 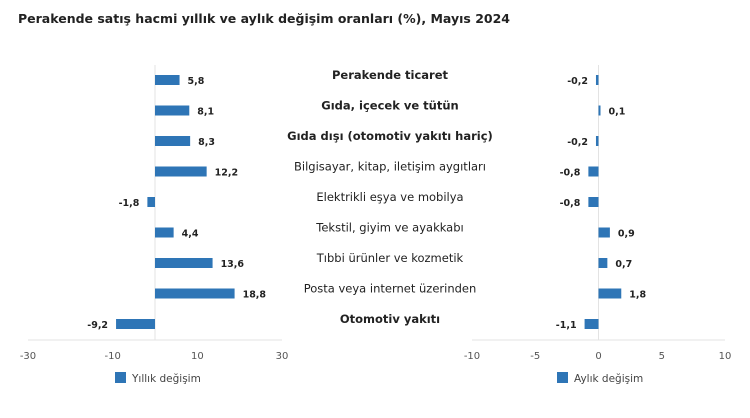 I want to click on data-label: 8,1, so click(x=205, y=112).